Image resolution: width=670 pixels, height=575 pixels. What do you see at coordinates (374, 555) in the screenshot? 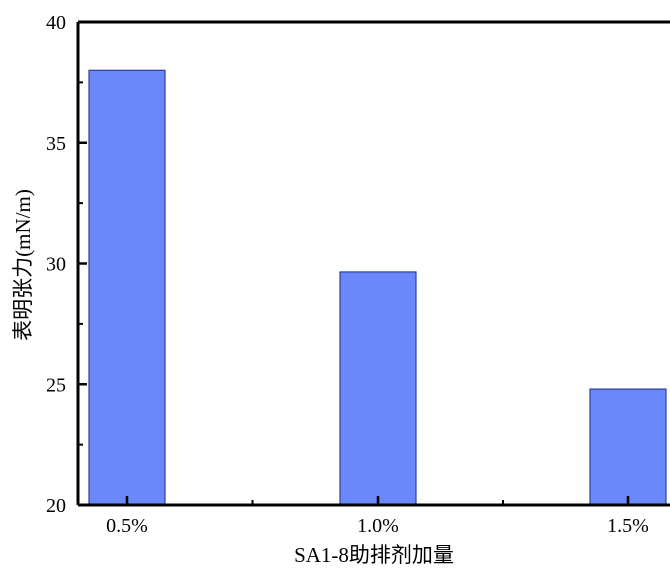
I see `x-axis-title: SA1-8助排剂加量` at bounding box center [374, 555].